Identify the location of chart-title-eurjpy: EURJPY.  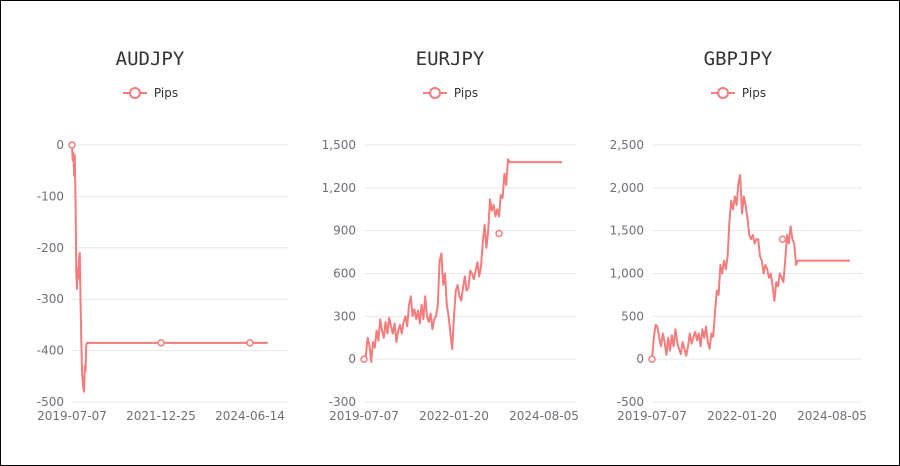
(450, 59).